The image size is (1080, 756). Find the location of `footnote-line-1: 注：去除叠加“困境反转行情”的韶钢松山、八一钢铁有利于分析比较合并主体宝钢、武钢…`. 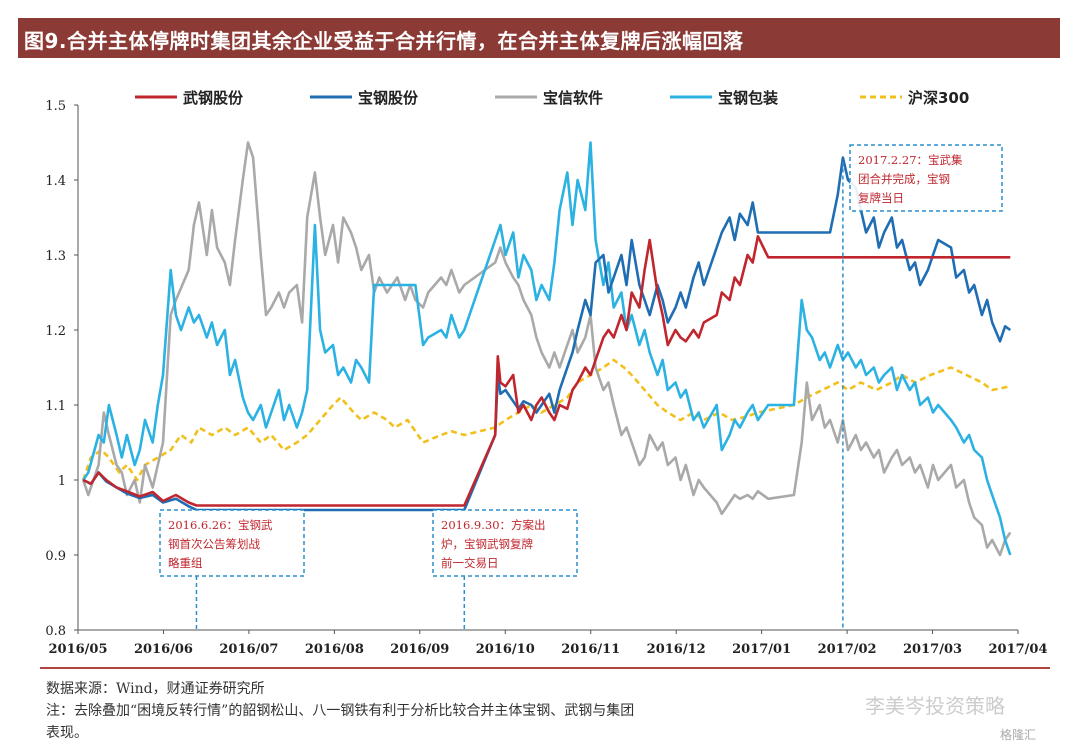

footnote-line-1: 注：去除叠加“困境反转行情”的韶钢松山、八一钢铁有利于分析比较合并主体宝钢、武钢… is located at coordinates (340, 711).